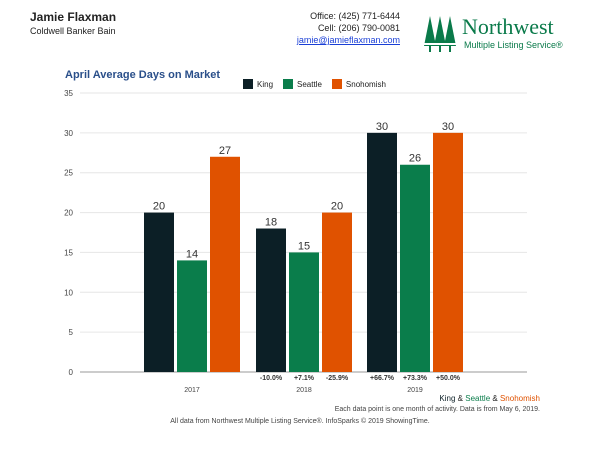 This screenshot has width=600, height=450. What do you see at coordinates (71, 372) in the screenshot?
I see `y-tick-label: 0` at bounding box center [71, 372].